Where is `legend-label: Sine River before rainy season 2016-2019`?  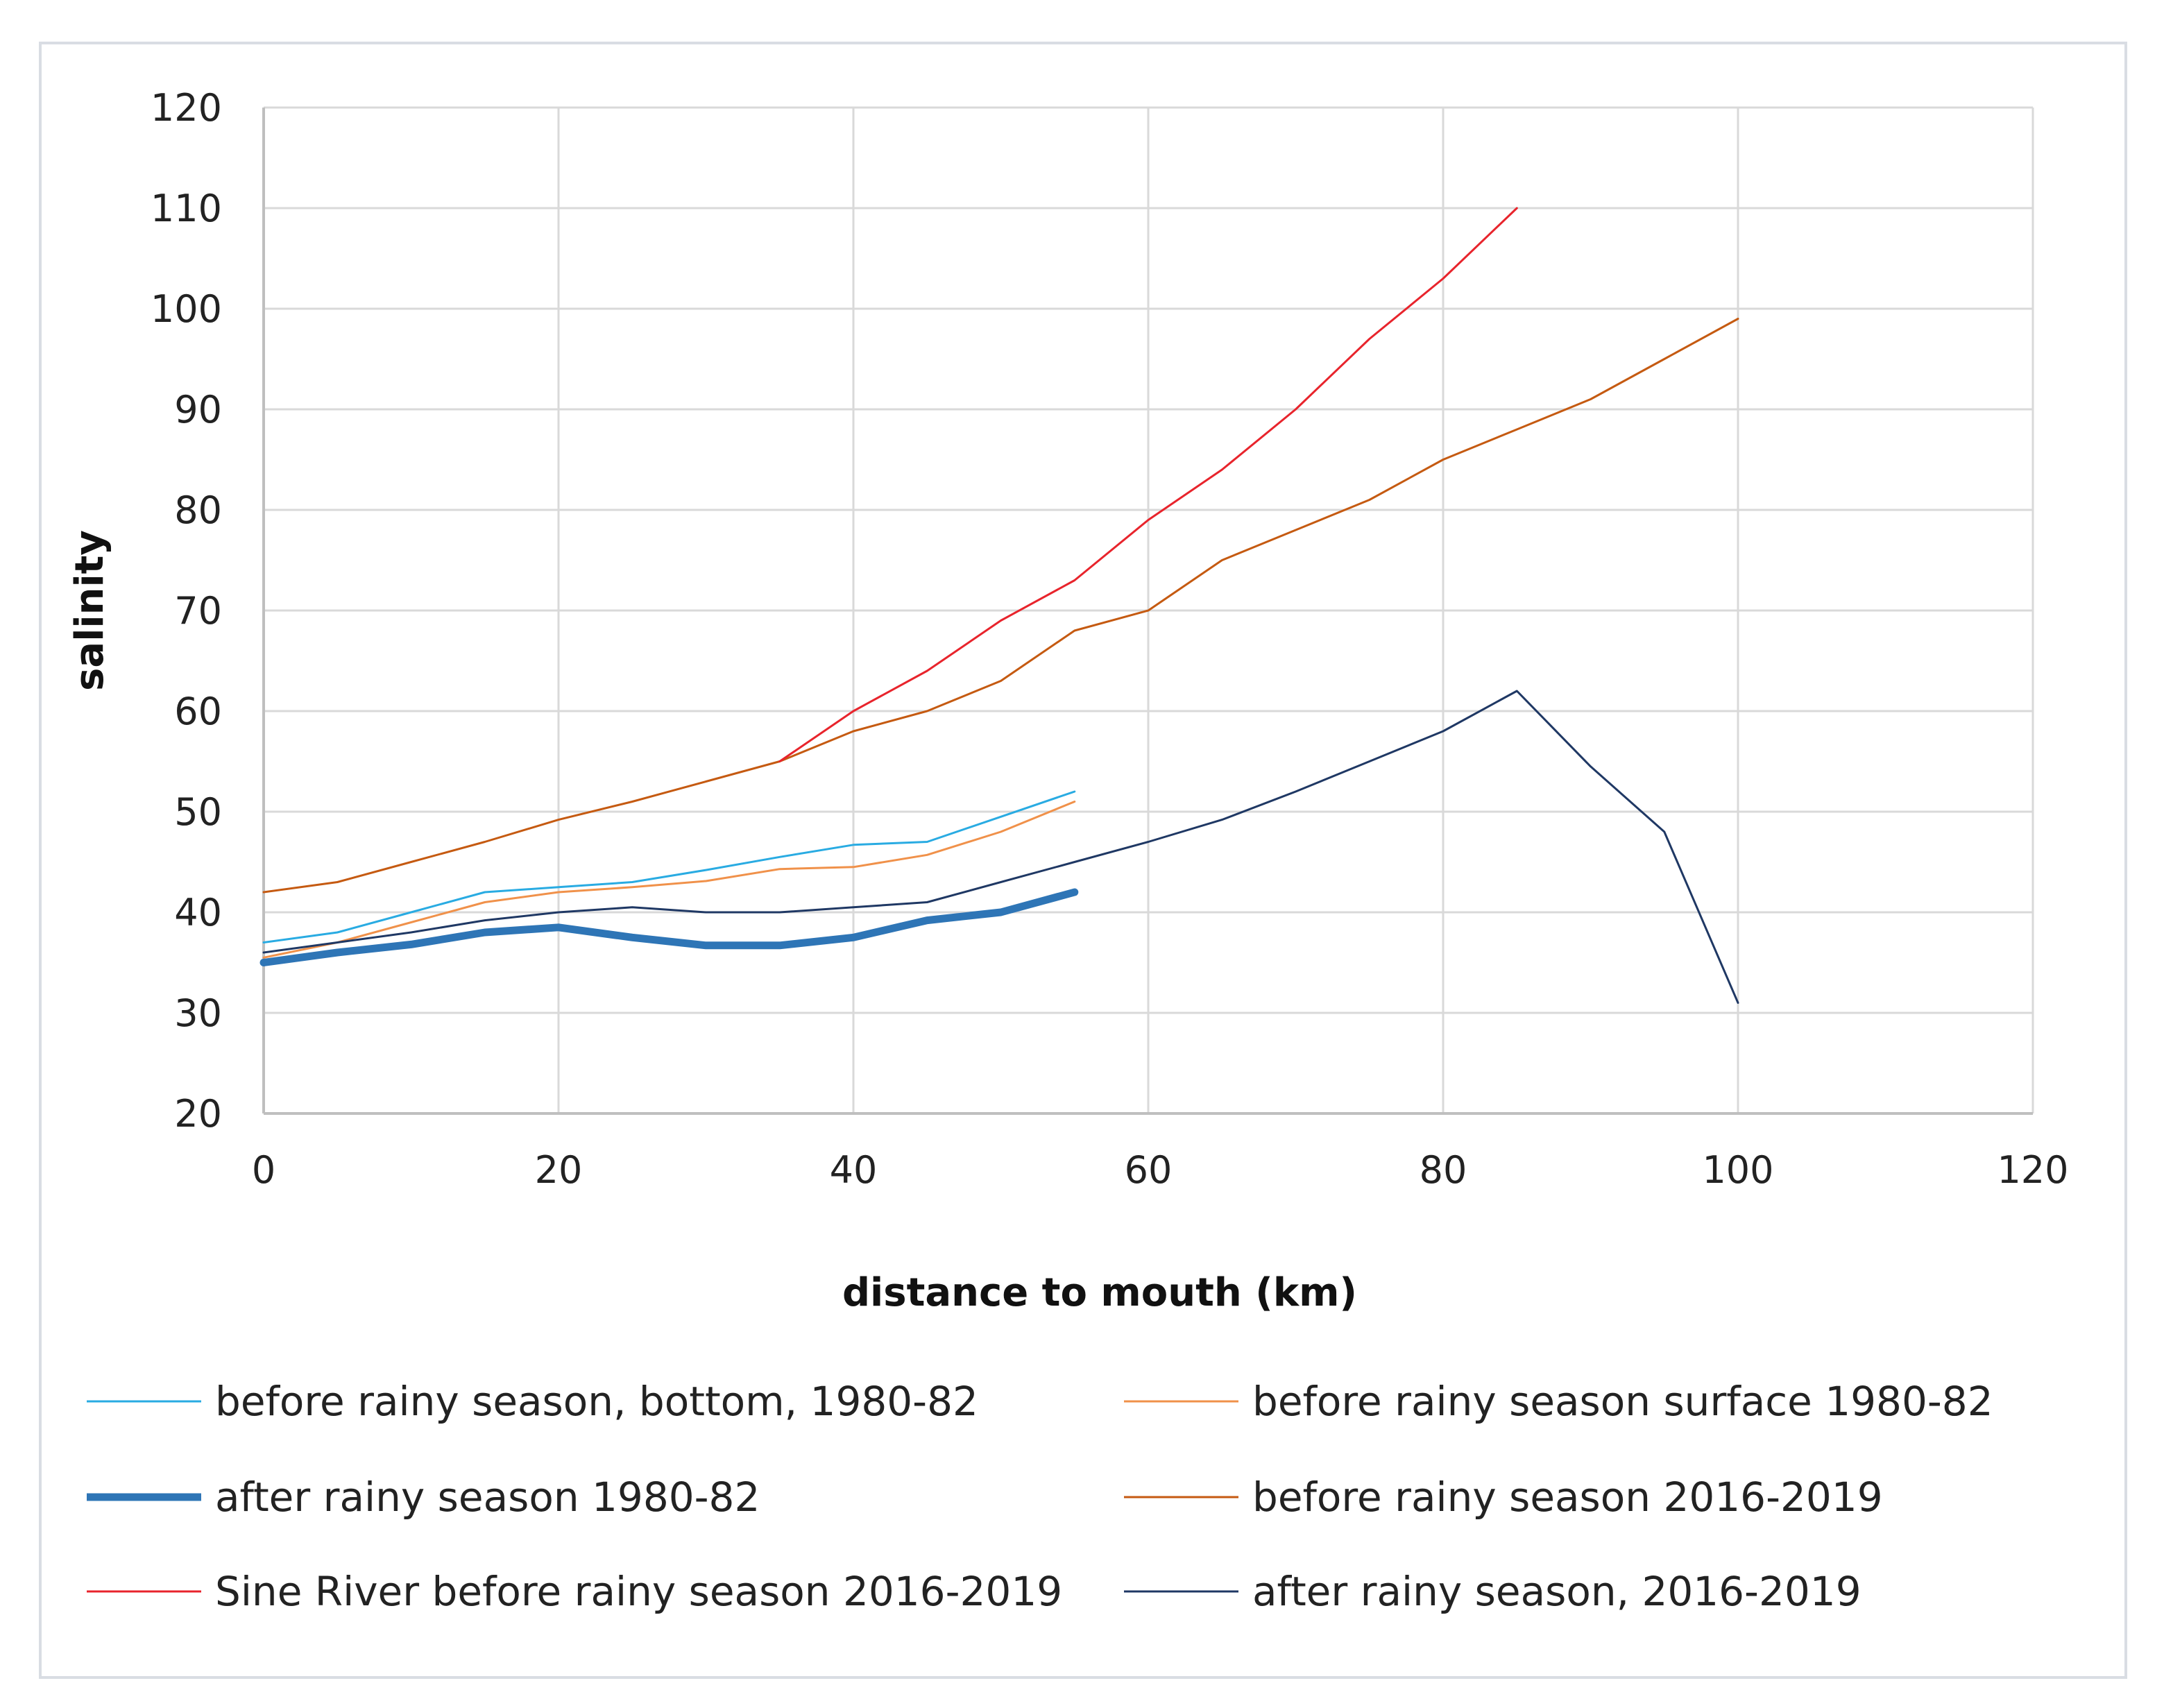
legend-label: Sine River before rainy season 2016-2019 is located at coordinates (638, 1591).